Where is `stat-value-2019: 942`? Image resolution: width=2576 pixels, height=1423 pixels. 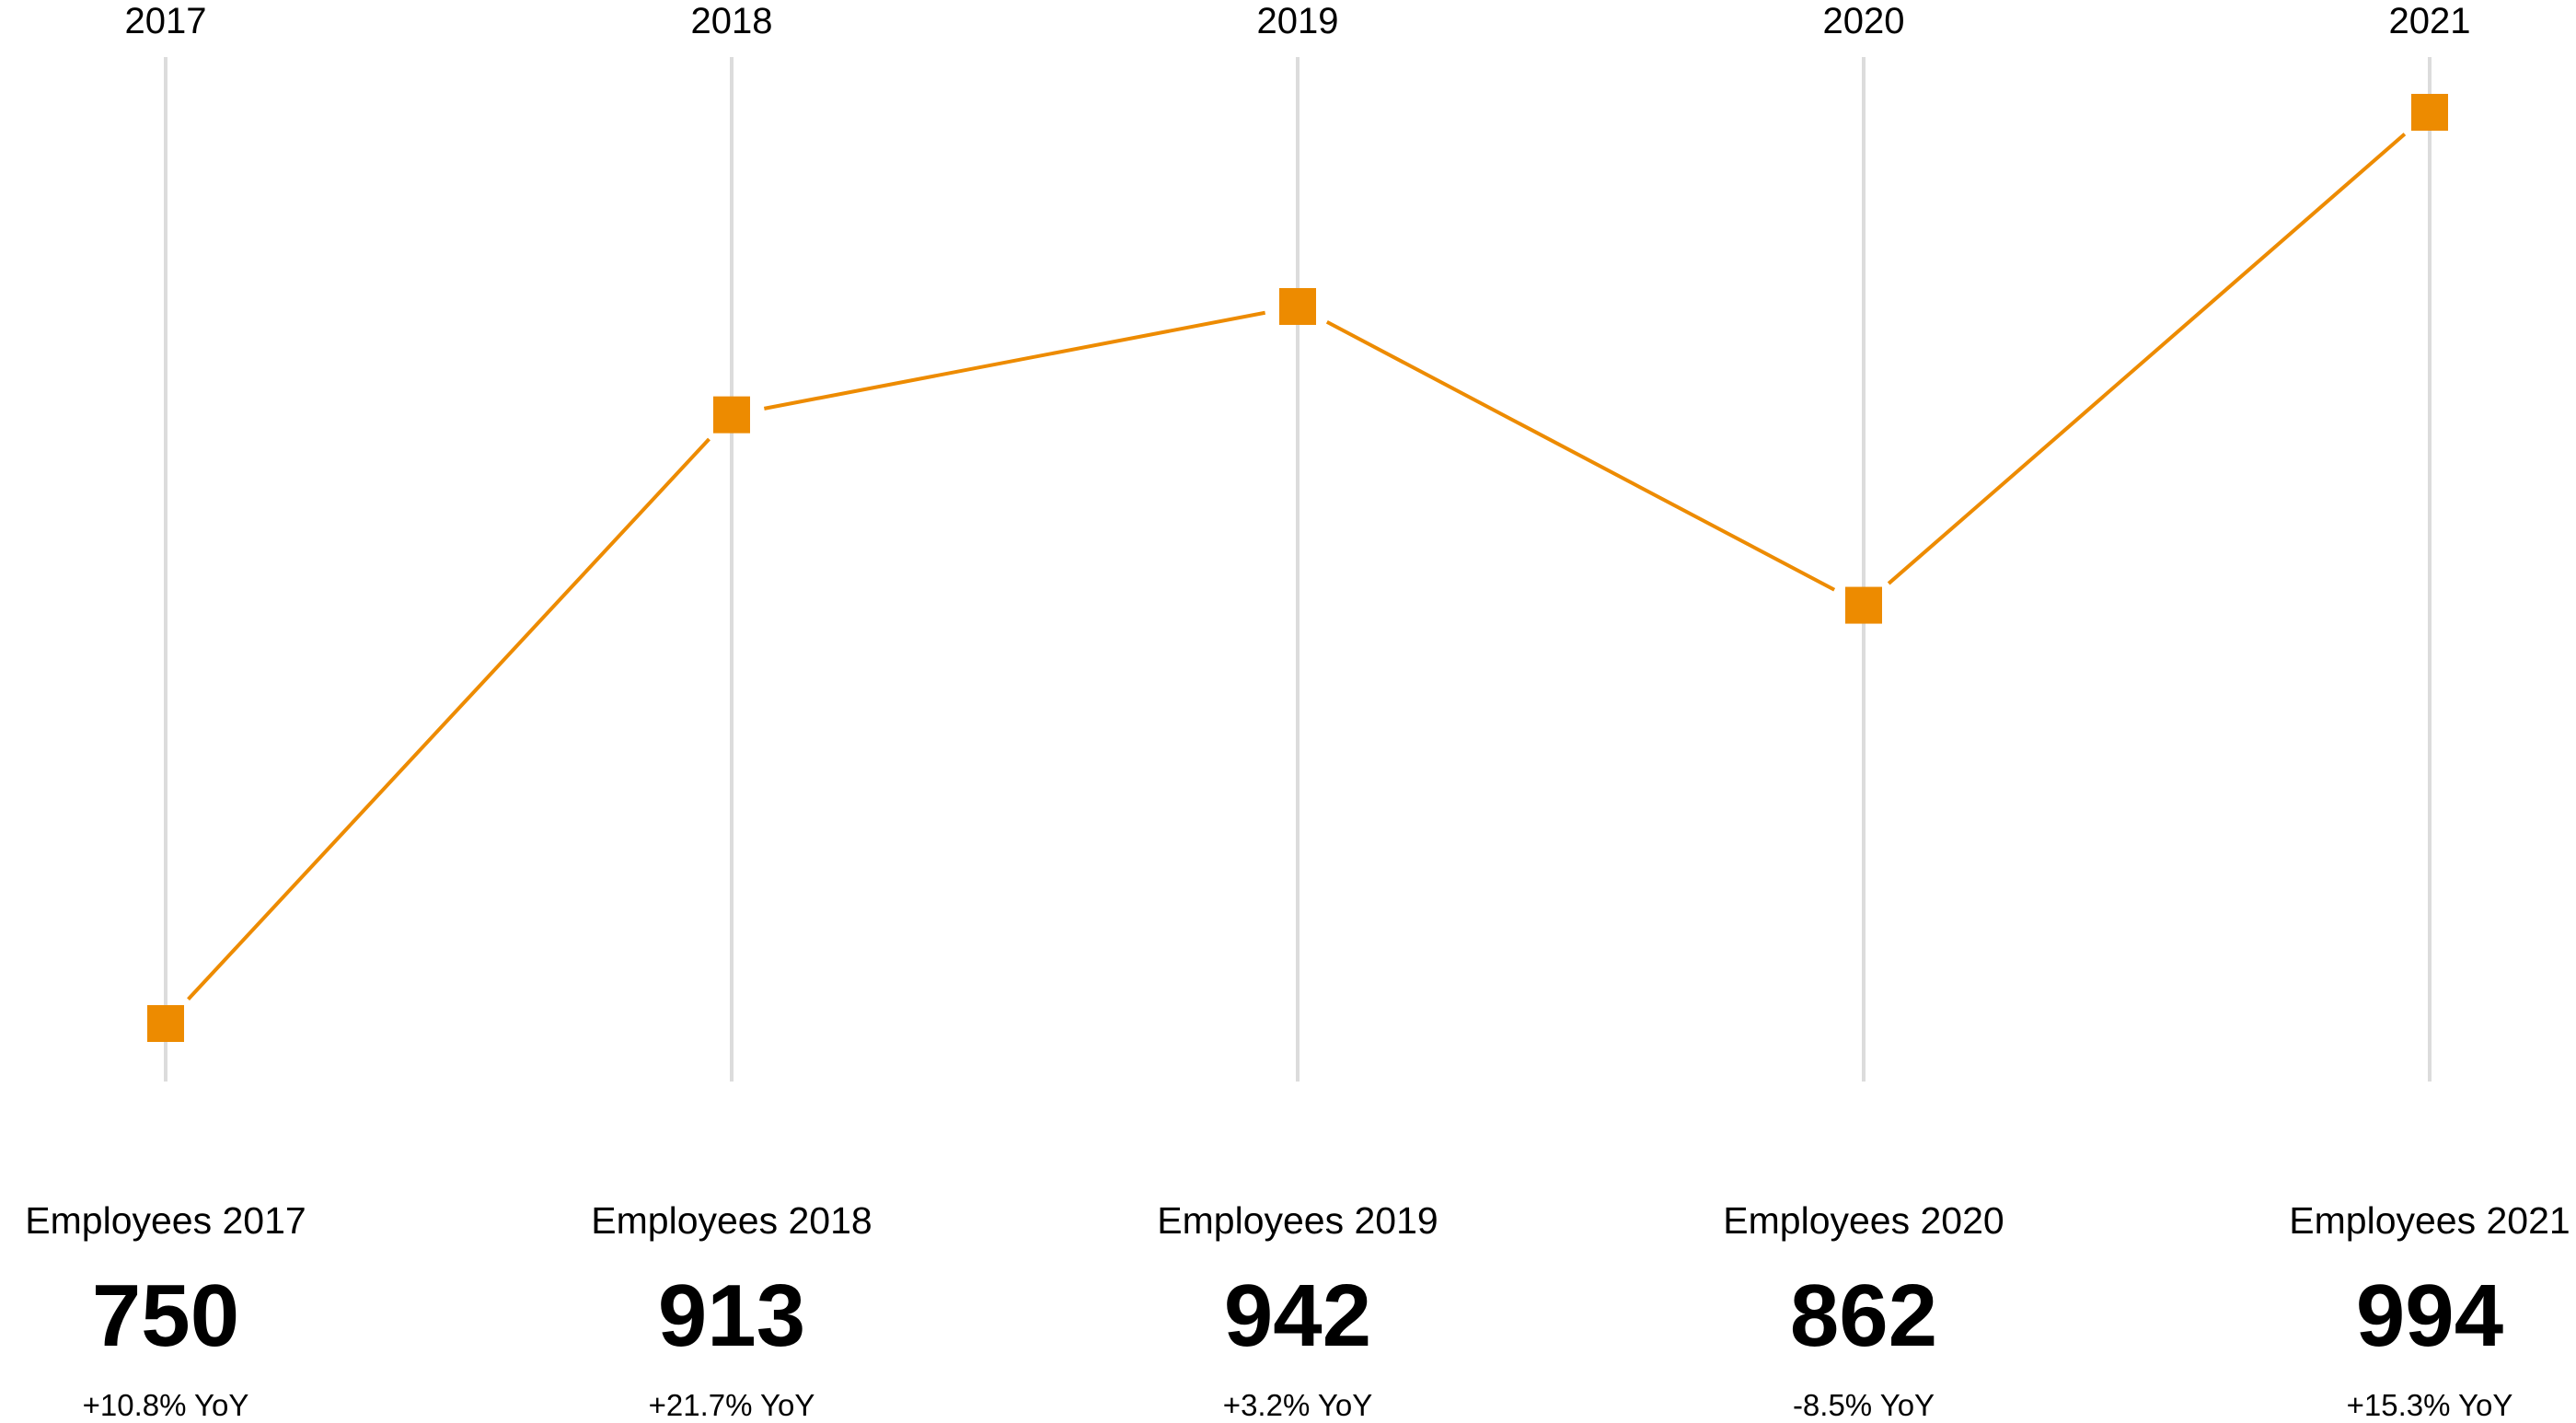 stat-value-2019: 942 is located at coordinates (1297, 1316).